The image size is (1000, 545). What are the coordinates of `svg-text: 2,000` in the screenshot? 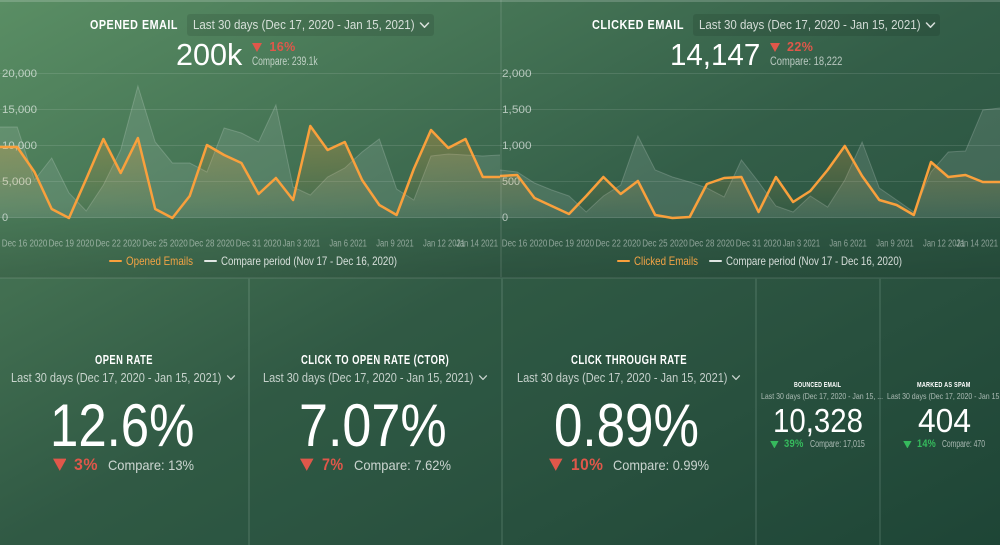 It's located at (517, 74).